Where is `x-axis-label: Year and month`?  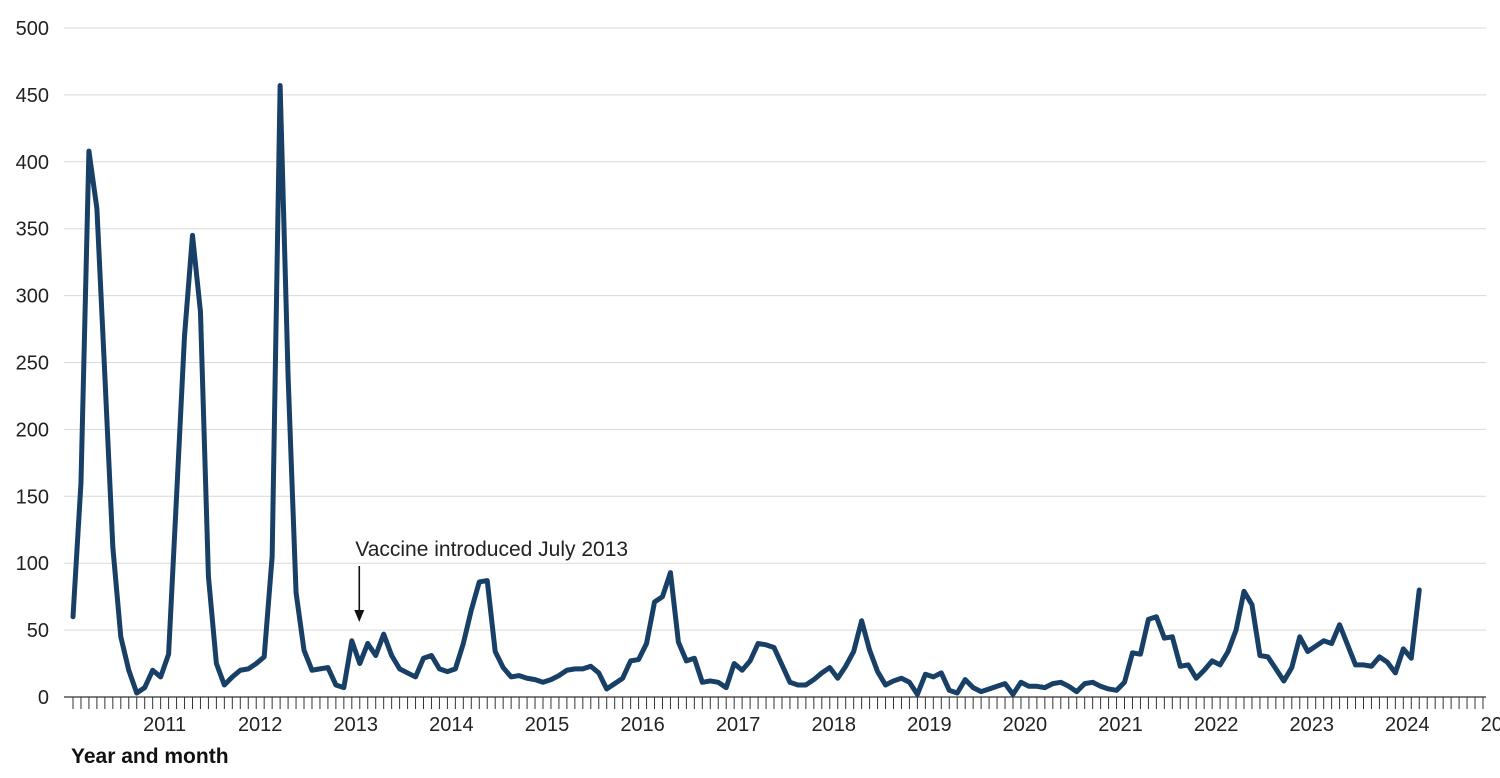 x-axis-label: Year and month is located at coordinates (150, 756).